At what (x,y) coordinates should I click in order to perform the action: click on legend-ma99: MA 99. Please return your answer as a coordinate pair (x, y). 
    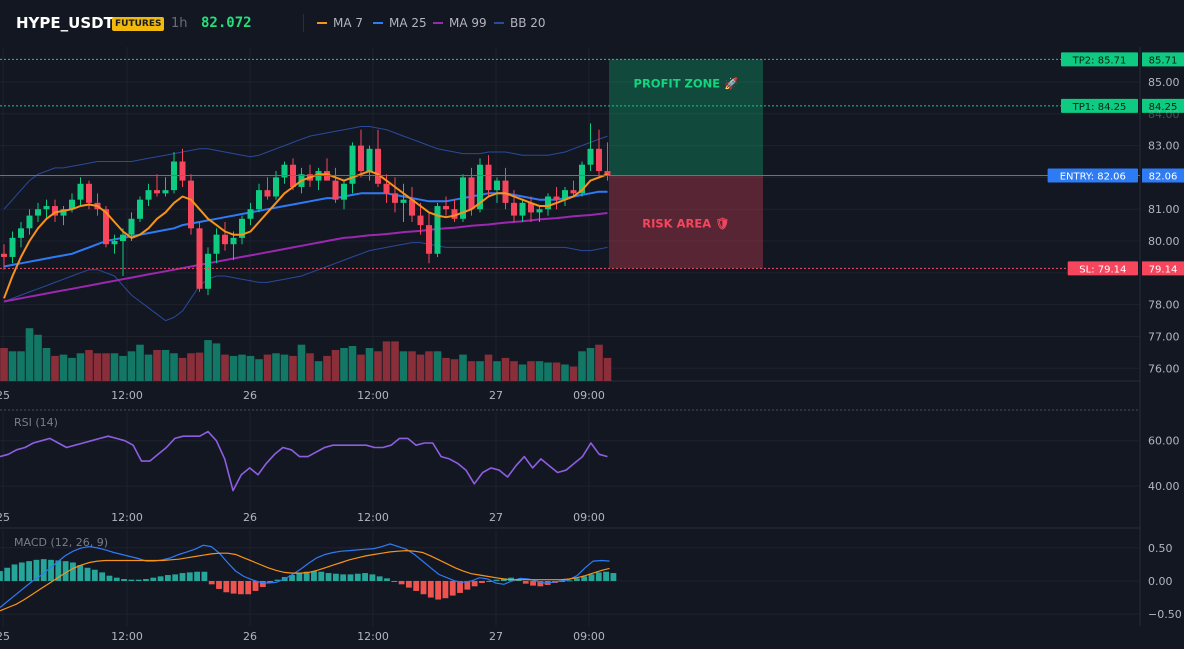
    Looking at the image, I should click on (460, 23).